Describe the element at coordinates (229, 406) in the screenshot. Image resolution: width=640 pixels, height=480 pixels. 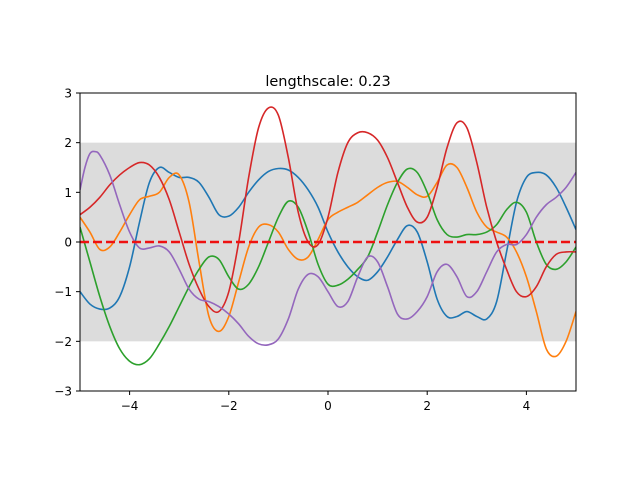
I see `x-tick-label: −2` at that location.